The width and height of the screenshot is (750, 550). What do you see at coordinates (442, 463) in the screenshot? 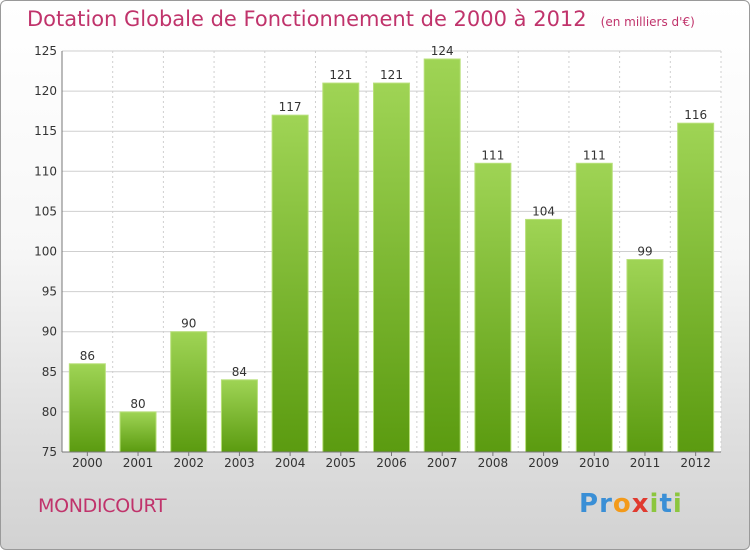
I see `x-tick-label: 2007` at bounding box center [442, 463].